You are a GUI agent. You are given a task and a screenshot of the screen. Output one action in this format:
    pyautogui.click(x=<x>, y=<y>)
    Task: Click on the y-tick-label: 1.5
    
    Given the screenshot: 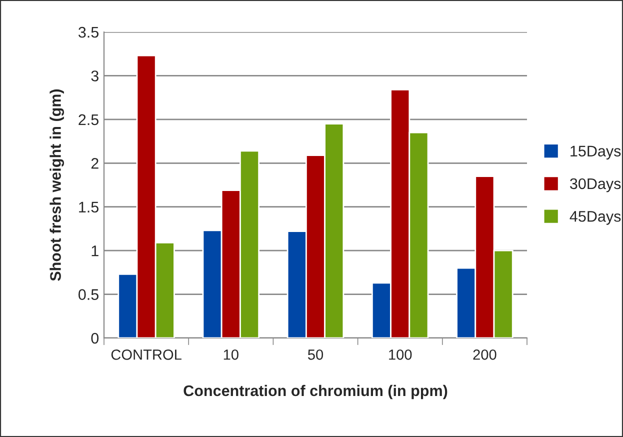 What is the action you would take?
    pyautogui.click(x=88, y=207)
    